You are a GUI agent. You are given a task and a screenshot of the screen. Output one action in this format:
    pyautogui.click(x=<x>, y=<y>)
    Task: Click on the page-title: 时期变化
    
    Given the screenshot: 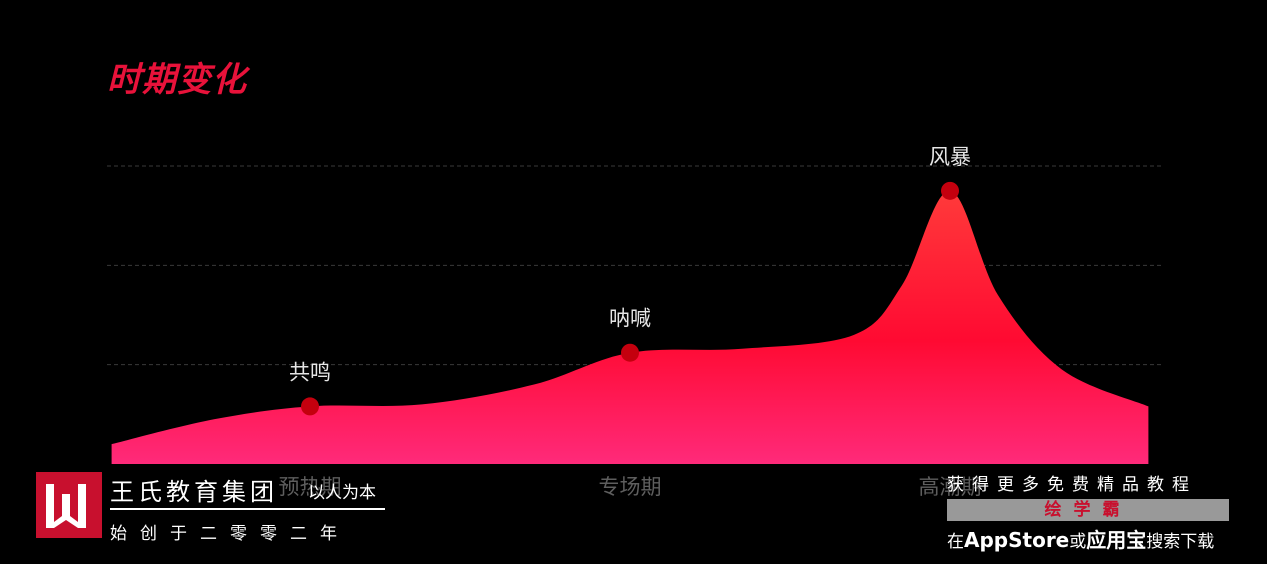 What is the action you would take?
    pyautogui.click(x=177, y=80)
    